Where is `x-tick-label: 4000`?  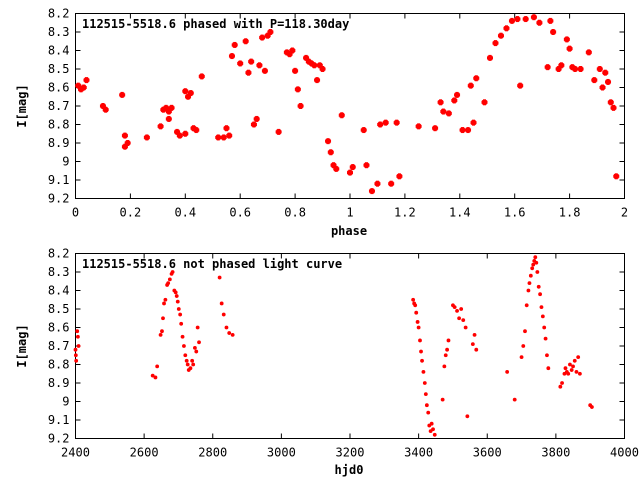 x-tick-label: 4000 is located at coordinates (624, 453).